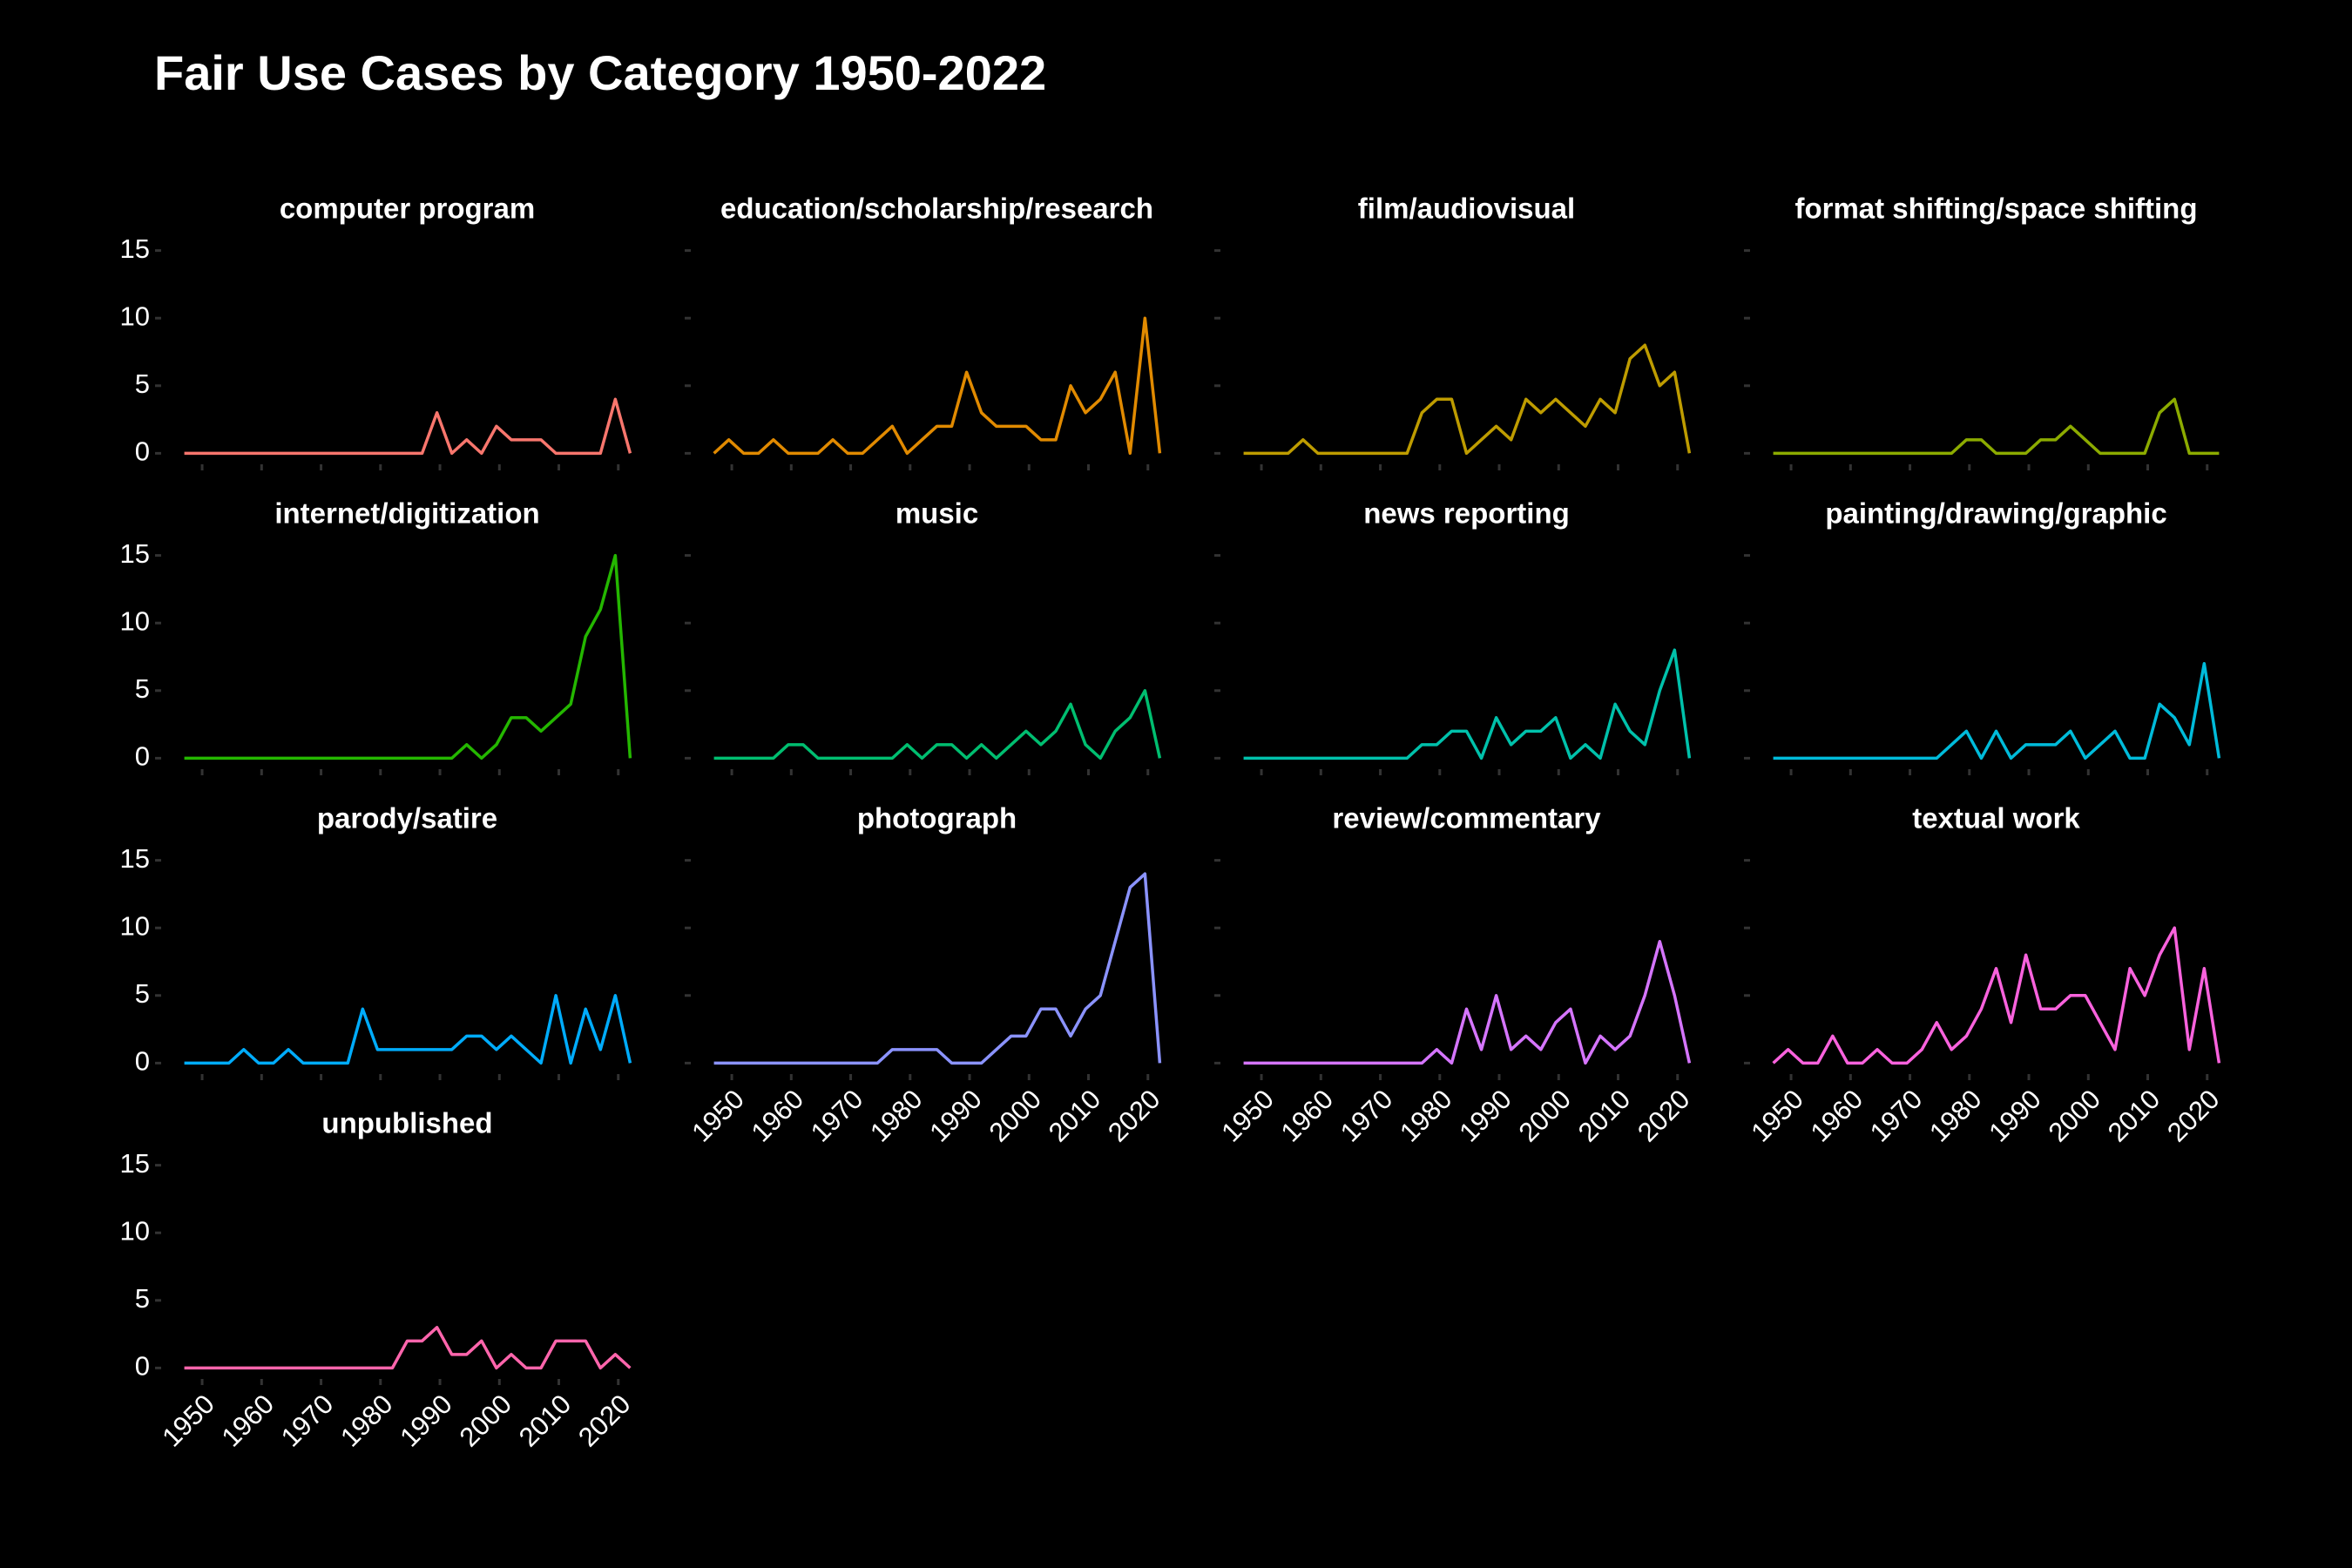  Describe the element at coordinates (1467, 818) in the screenshot. I see `facet-title: review/commentary` at that location.